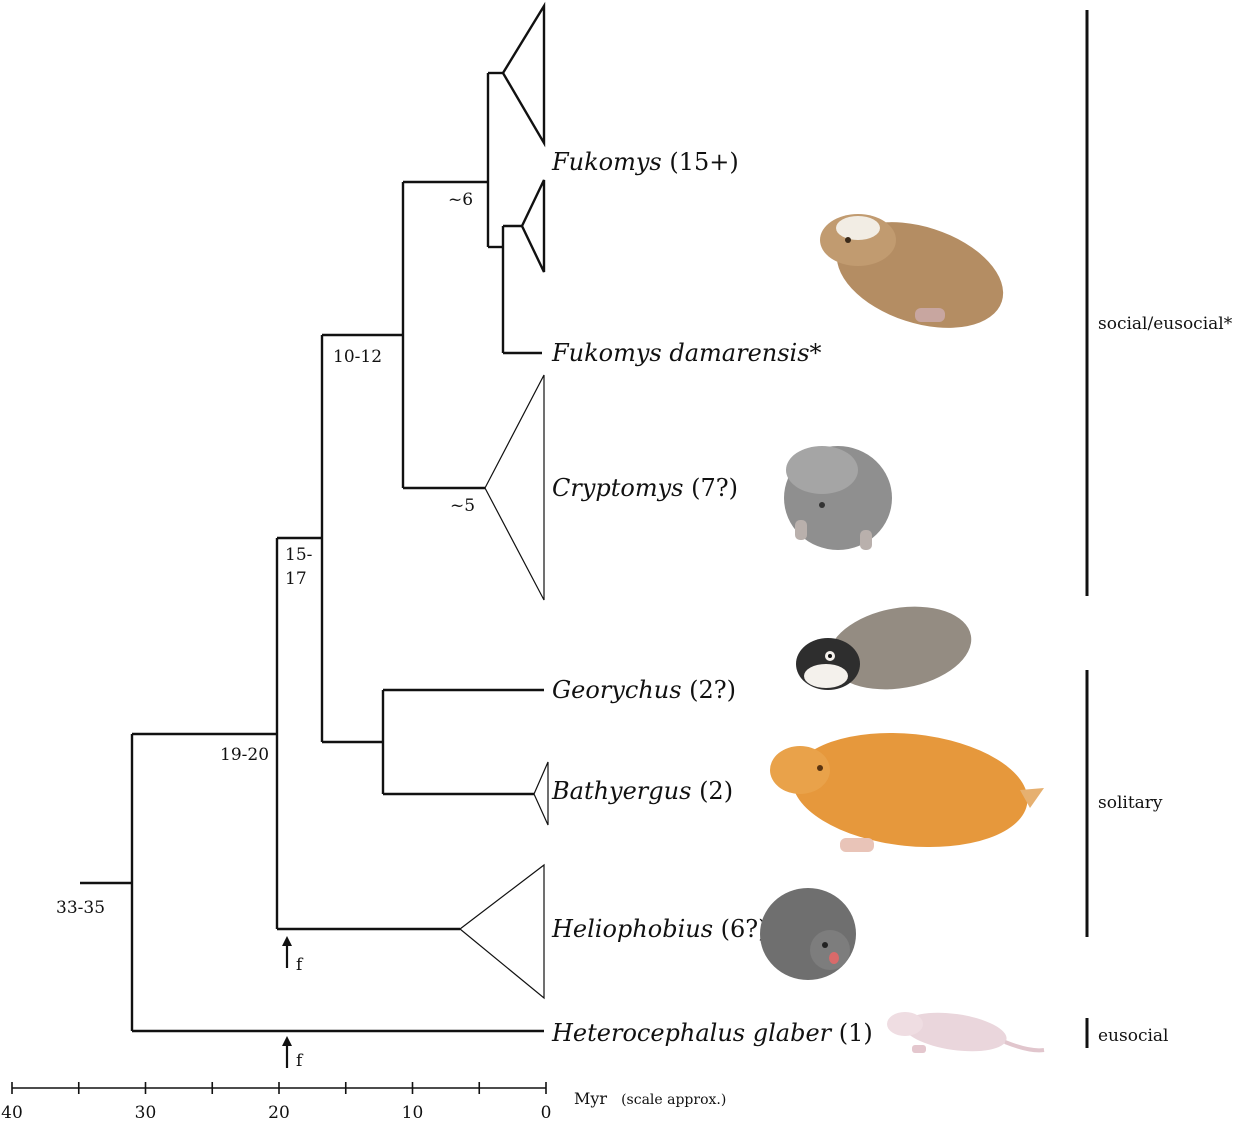  What do you see at coordinates (966, 1032) in the screenshot?
I see `naked-mole-rat` at bounding box center [966, 1032].